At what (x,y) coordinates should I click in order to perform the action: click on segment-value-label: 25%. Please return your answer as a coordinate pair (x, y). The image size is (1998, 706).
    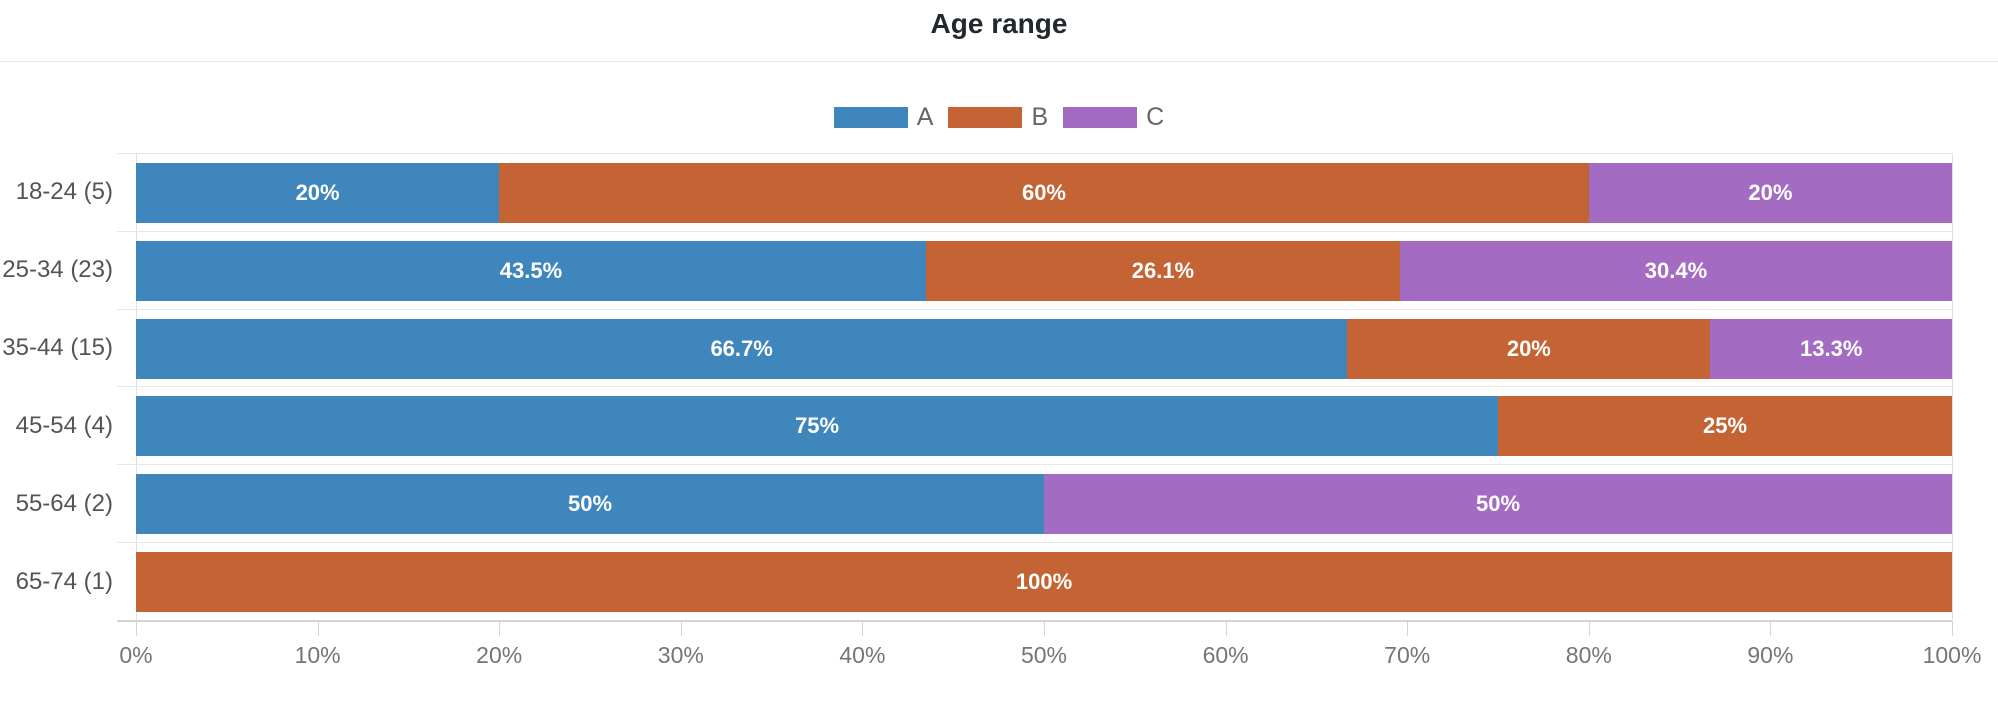
    Looking at the image, I should click on (1725, 426).